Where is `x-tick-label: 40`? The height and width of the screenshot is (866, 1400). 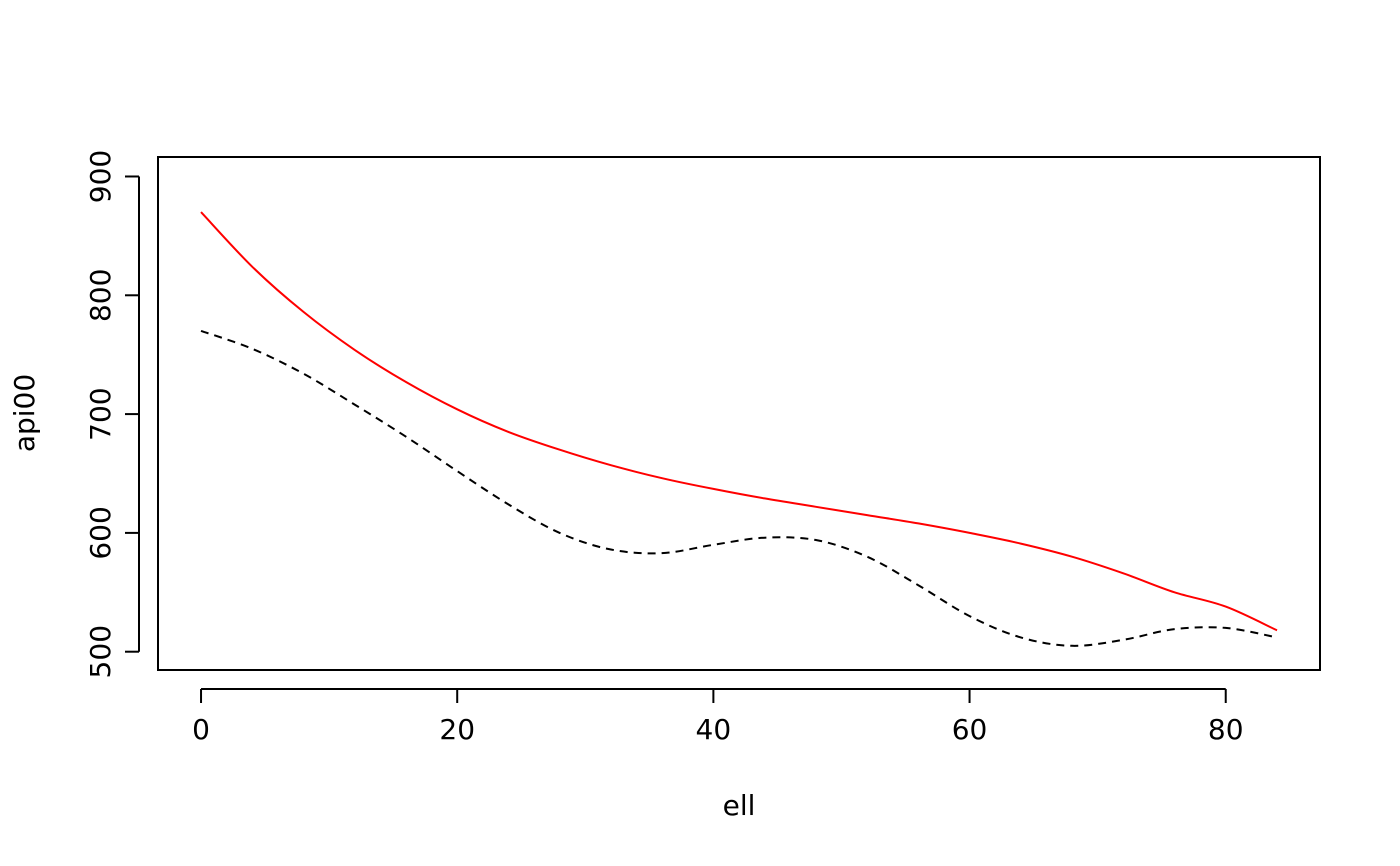
x-tick-label: 40 is located at coordinates (714, 729).